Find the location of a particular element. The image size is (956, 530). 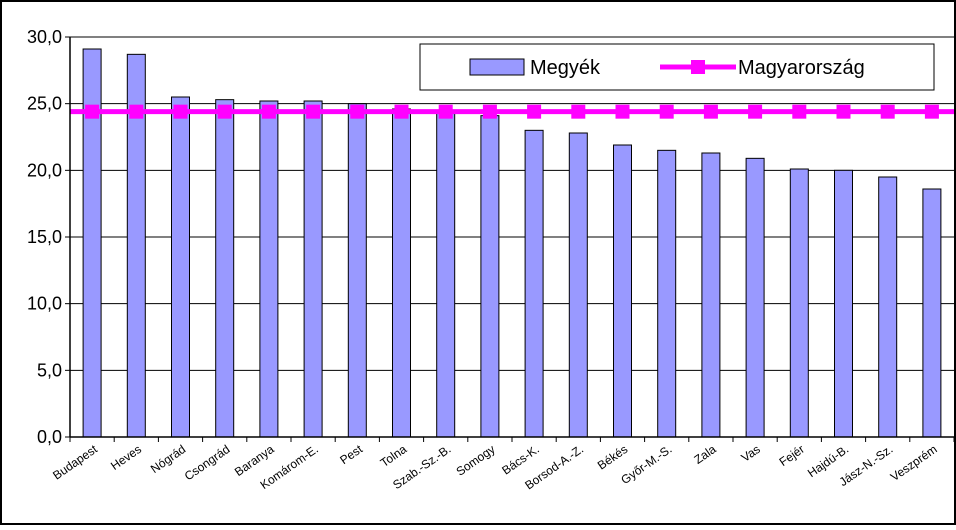

legend: Megyék Magyarország is located at coordinates (677, 67).